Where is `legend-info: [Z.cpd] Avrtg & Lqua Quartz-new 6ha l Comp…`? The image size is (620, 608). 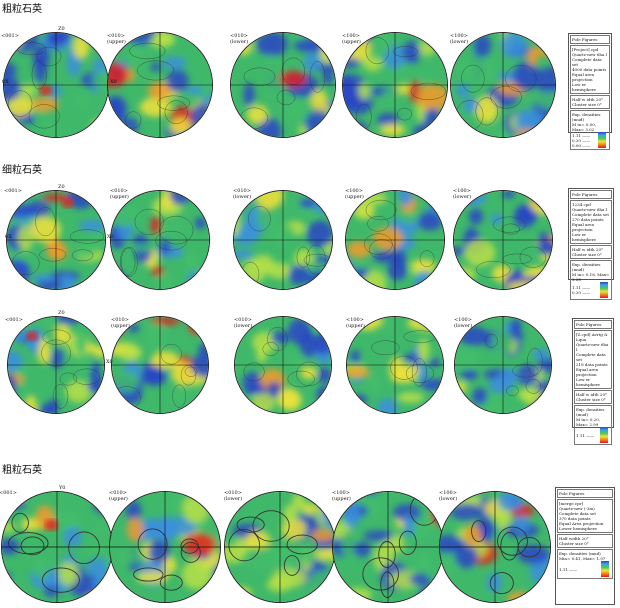 legend-info: [Z.cpd] Avrtg & Lqua Quartz-new 6ha l Comp… is located at coordinates (593, 359).